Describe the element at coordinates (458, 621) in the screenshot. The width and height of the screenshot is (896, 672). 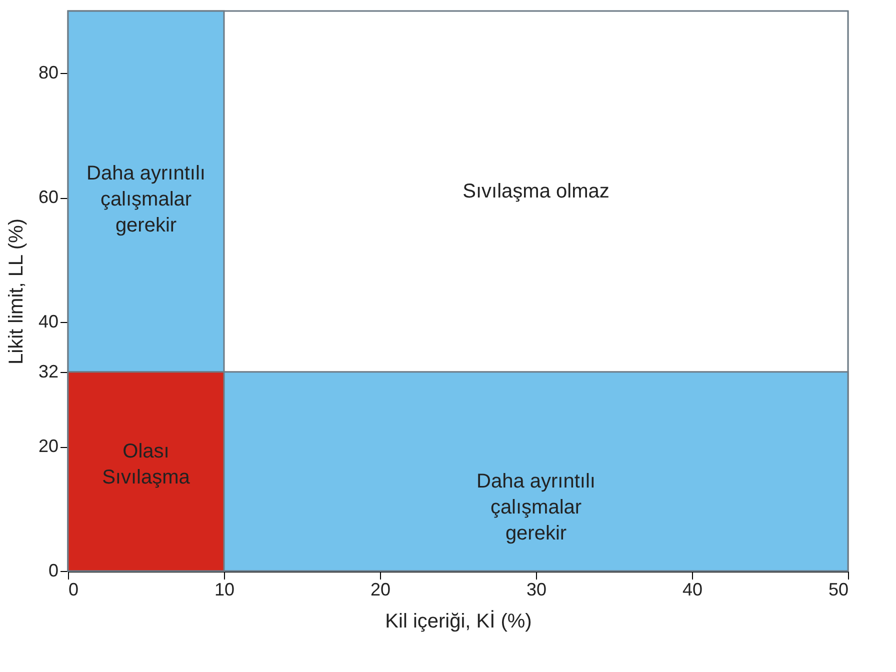
I see `x-axis-title: Kil içeriği, Kİ (%)` at that location.